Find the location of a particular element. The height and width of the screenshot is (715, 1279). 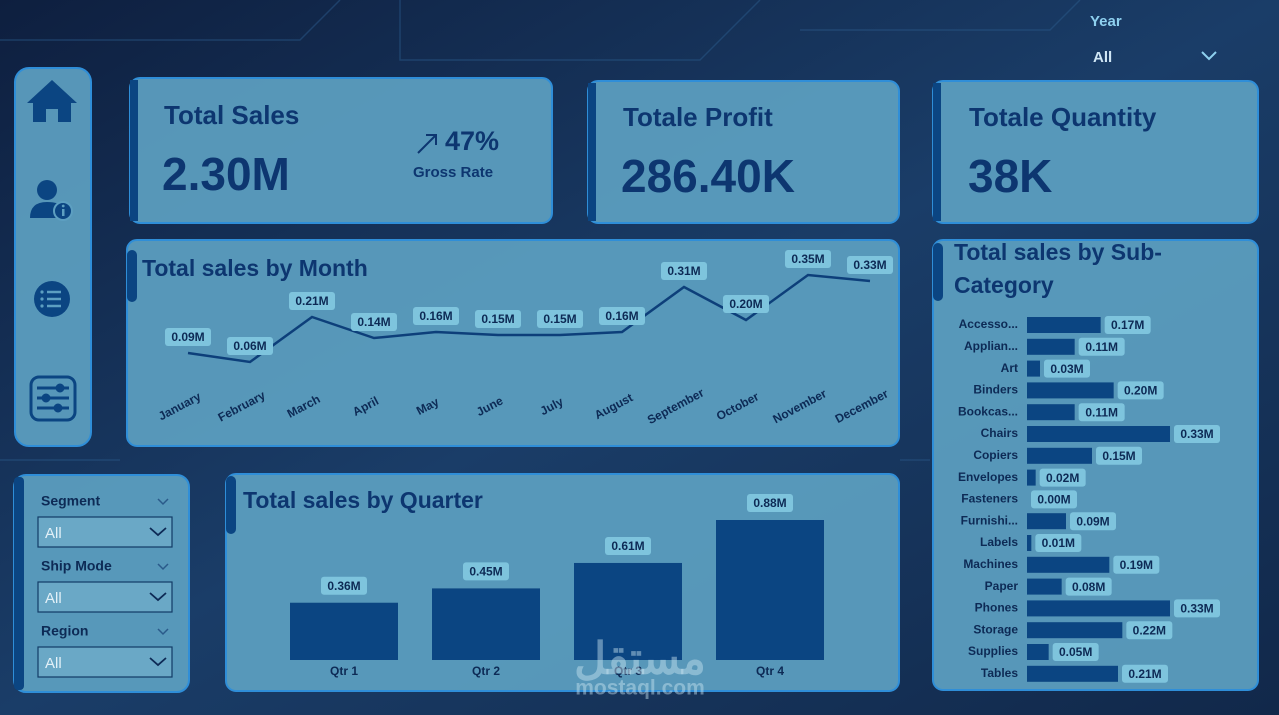

data-label: 0.35M is located at coordinates (807, 259).